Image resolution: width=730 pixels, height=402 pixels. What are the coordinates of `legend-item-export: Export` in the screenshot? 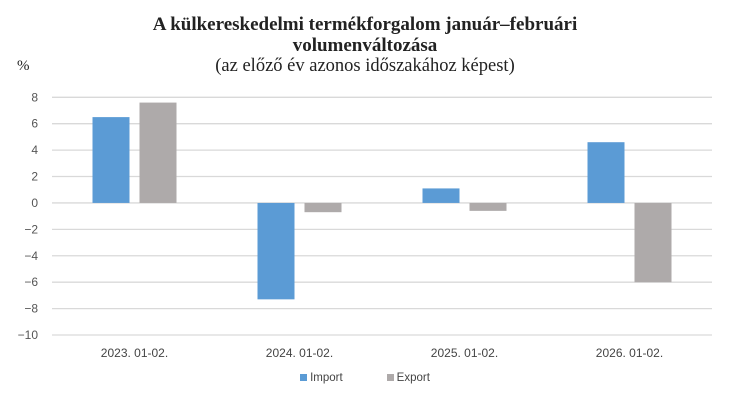 It's located at (408, 378).